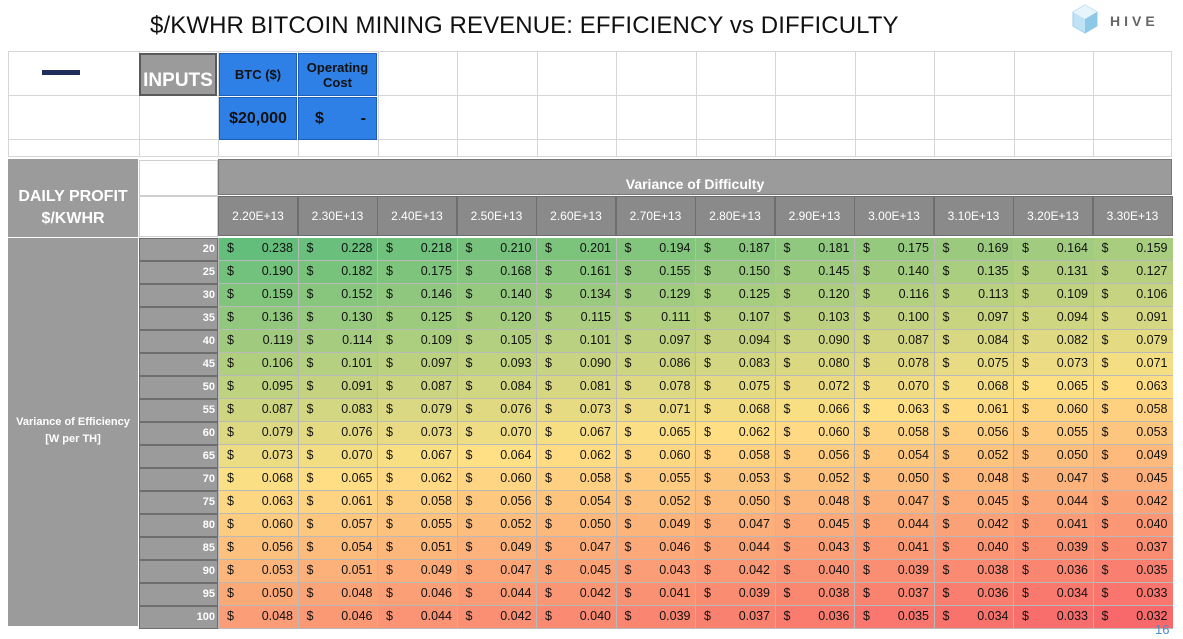 This screenshot has height=639, width=1183. What do you see at coordinates (178, 341) in the screenshot?
I see `efficiency-row-header: 40` at bounding box center [178, 341].